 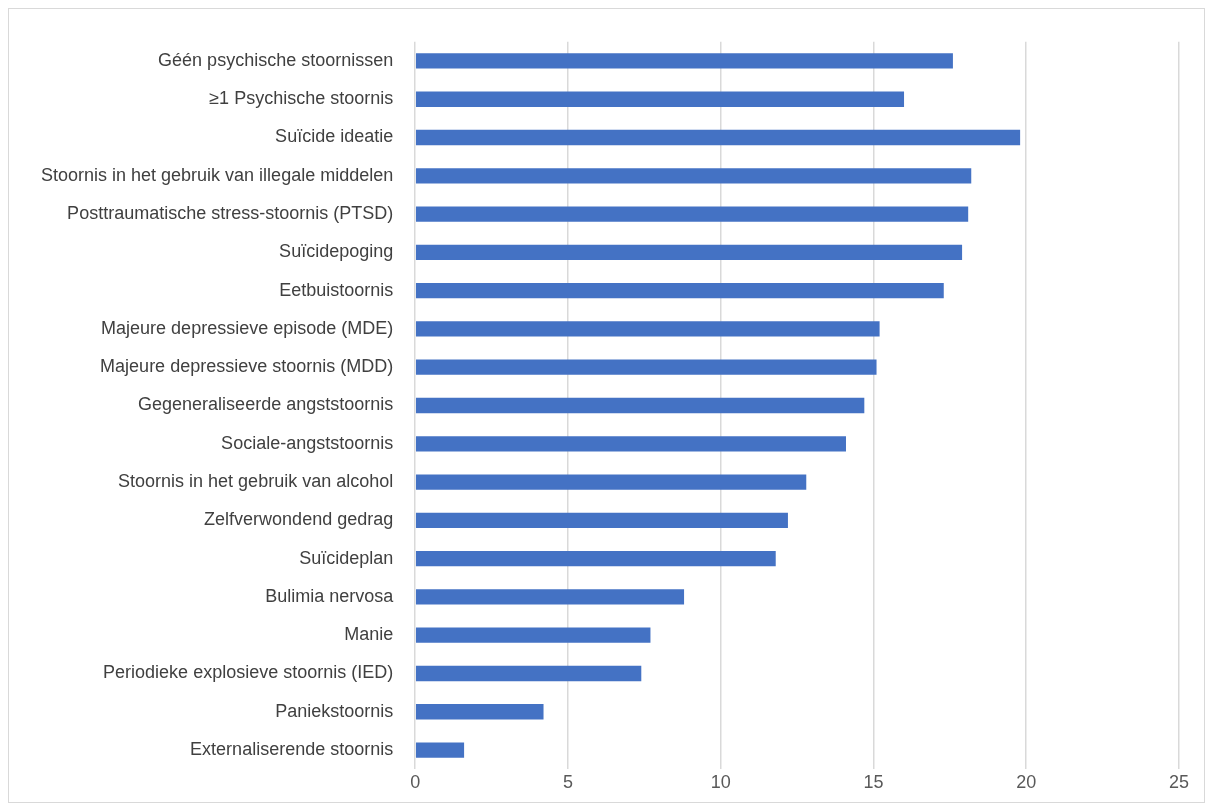 I want to click on x-tick-label: 25, so click(x=1179, y=781).